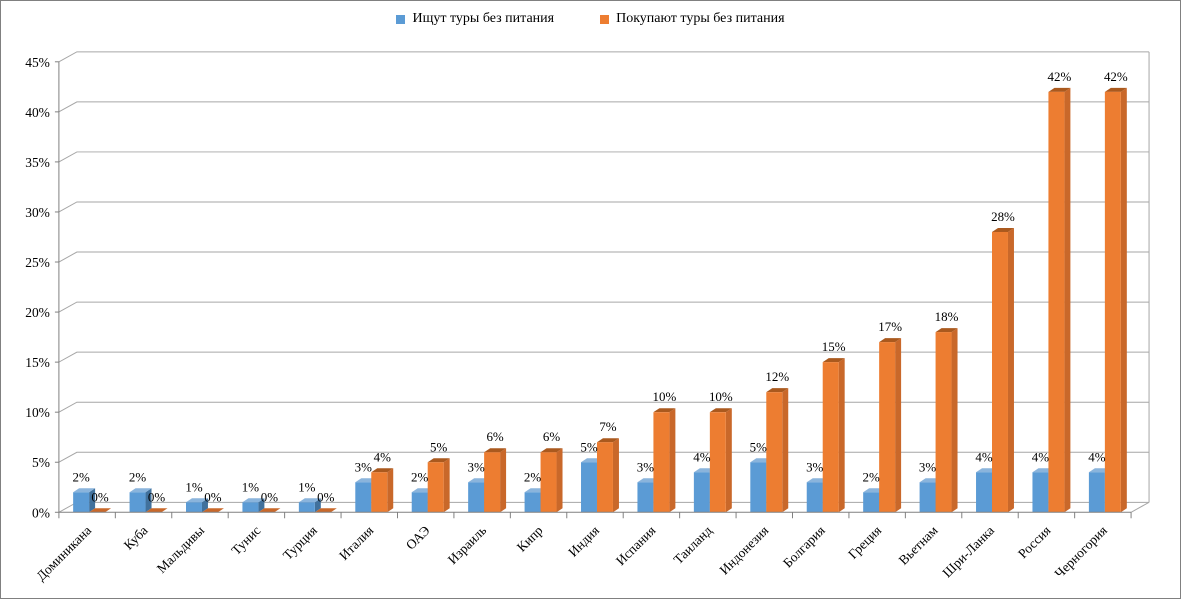  What do you see at coordinates (1081, 552) in the screenshot?
I see `x-axis-label: Черногория` at bounding box center [1081, 552].